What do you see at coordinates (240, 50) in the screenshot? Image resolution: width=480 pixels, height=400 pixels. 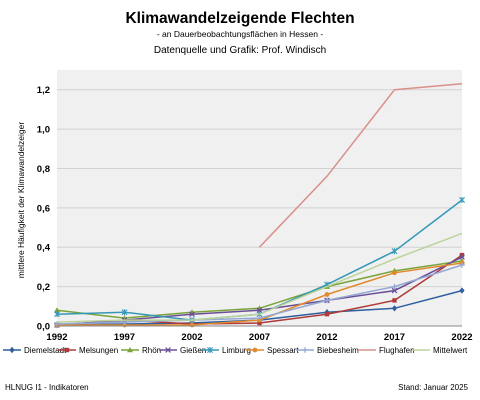 I see `chart-source: Datenquelle und Grafik: Prof. Windisch` at bounding box center [240, 50].